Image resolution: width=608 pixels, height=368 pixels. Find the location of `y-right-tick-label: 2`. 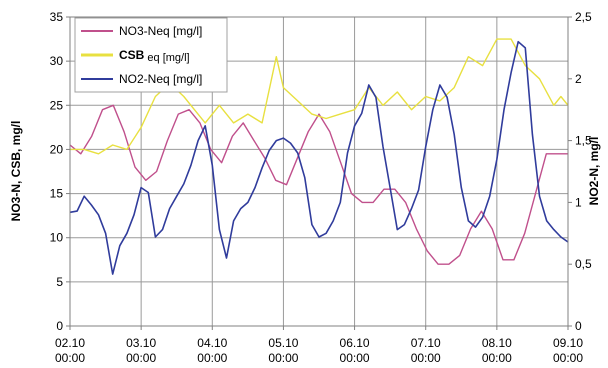

y-right-tick-label: 2 is located at coordinates (578, 79).